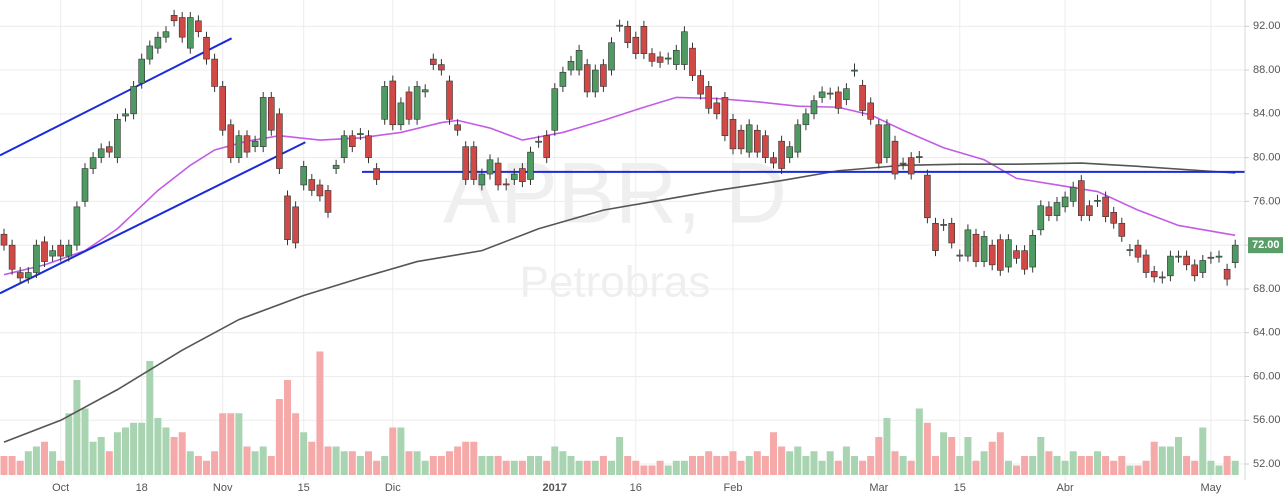  Describe the element at coordinates (1267, 114) in the screenshot. I see `y-tick-label: 84.00` at that location.